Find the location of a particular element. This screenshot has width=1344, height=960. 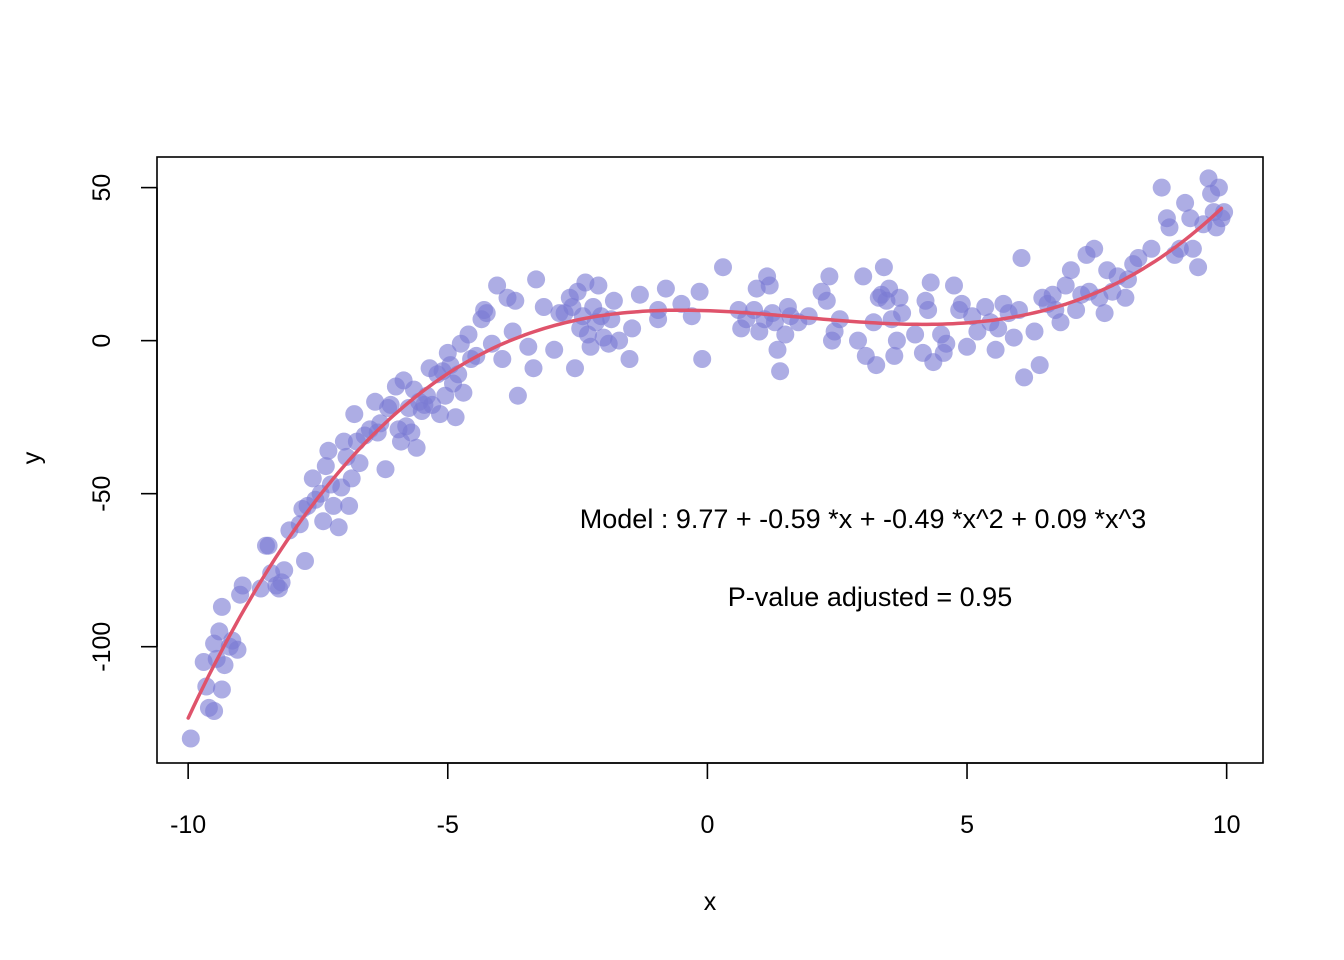

x-axis-title: x is located at coordinates (710, 902).